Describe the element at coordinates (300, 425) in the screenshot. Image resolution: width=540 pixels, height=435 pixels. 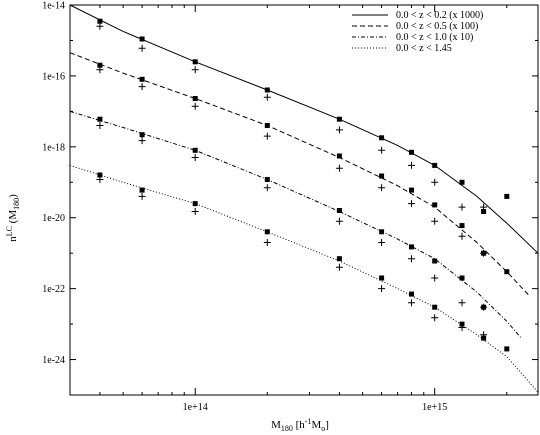
I see `x-axis-label: M180 [h-1Mo]` at that location.